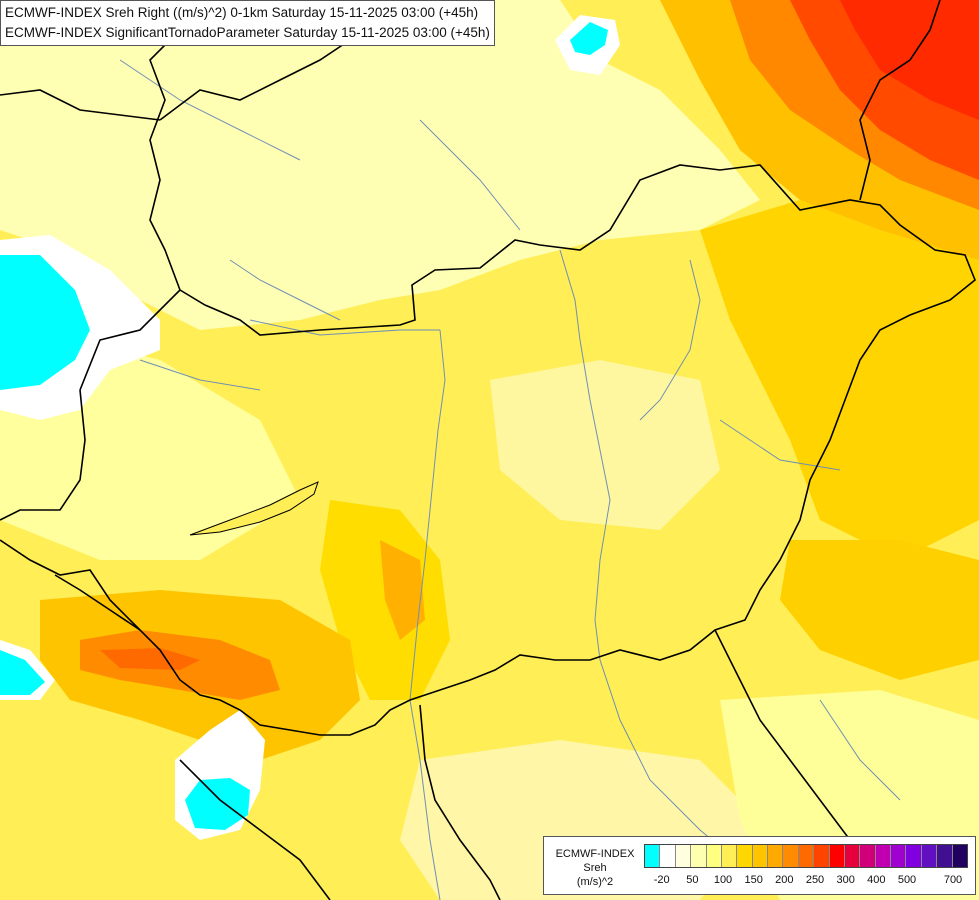 This screenshot has width=979, height=900. Describe the element at coordinates (815, 880) in the screenshot. I see `legend-tick: 250` at that location.